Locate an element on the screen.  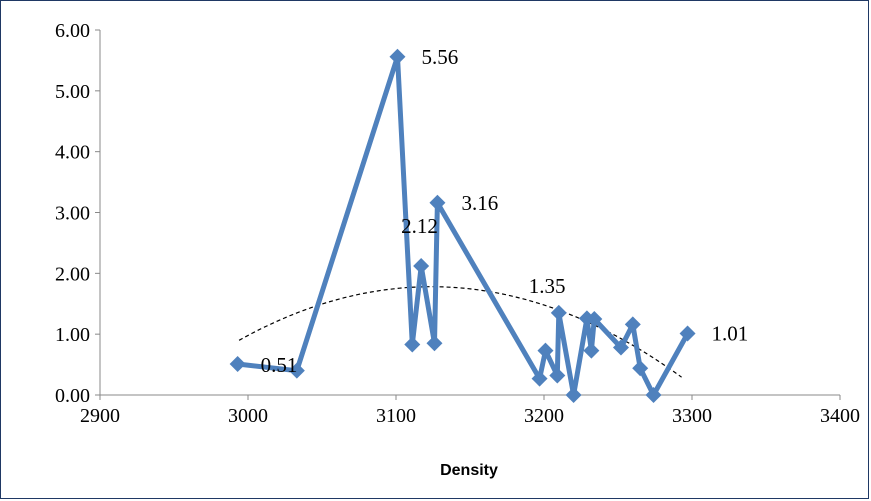
y-tick-label: 4.00 is located at coordinates (72, 153).